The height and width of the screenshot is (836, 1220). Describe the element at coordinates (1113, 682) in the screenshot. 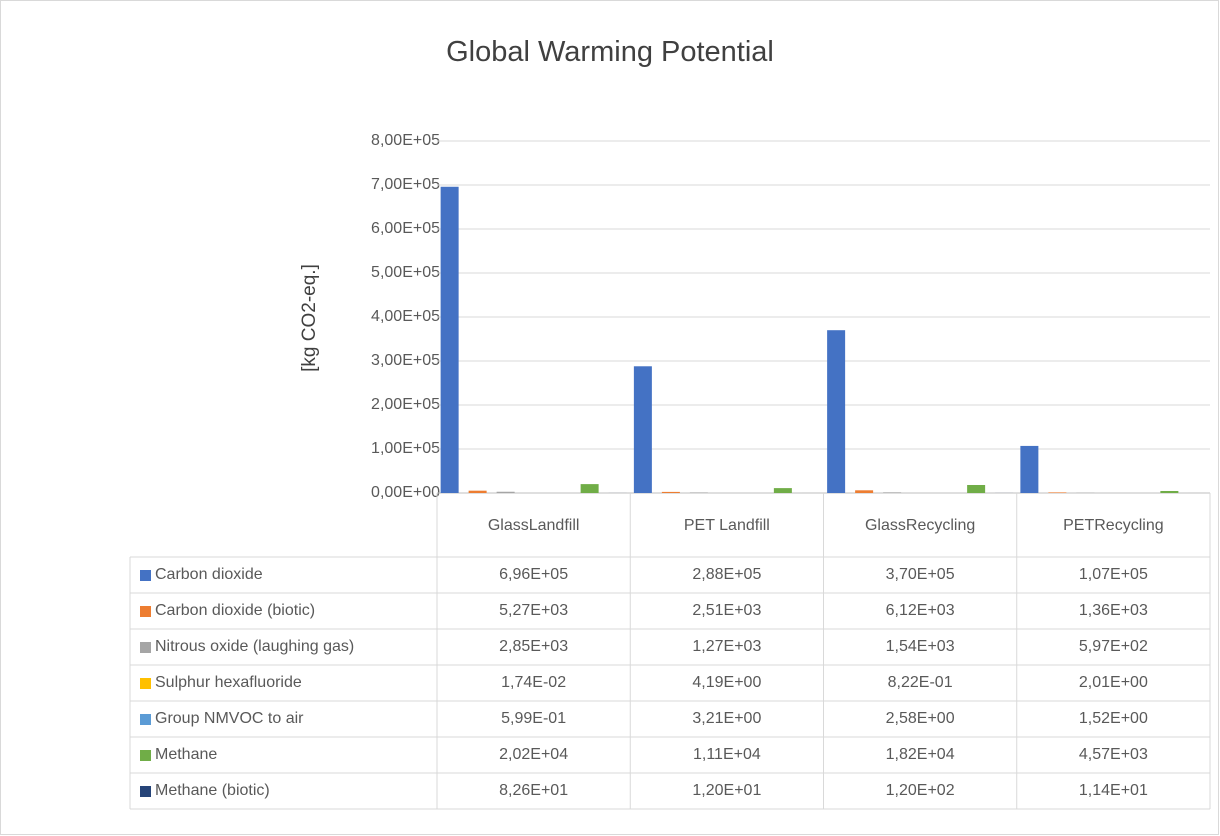

I see `table-cell: 2,01E+00` at that location.